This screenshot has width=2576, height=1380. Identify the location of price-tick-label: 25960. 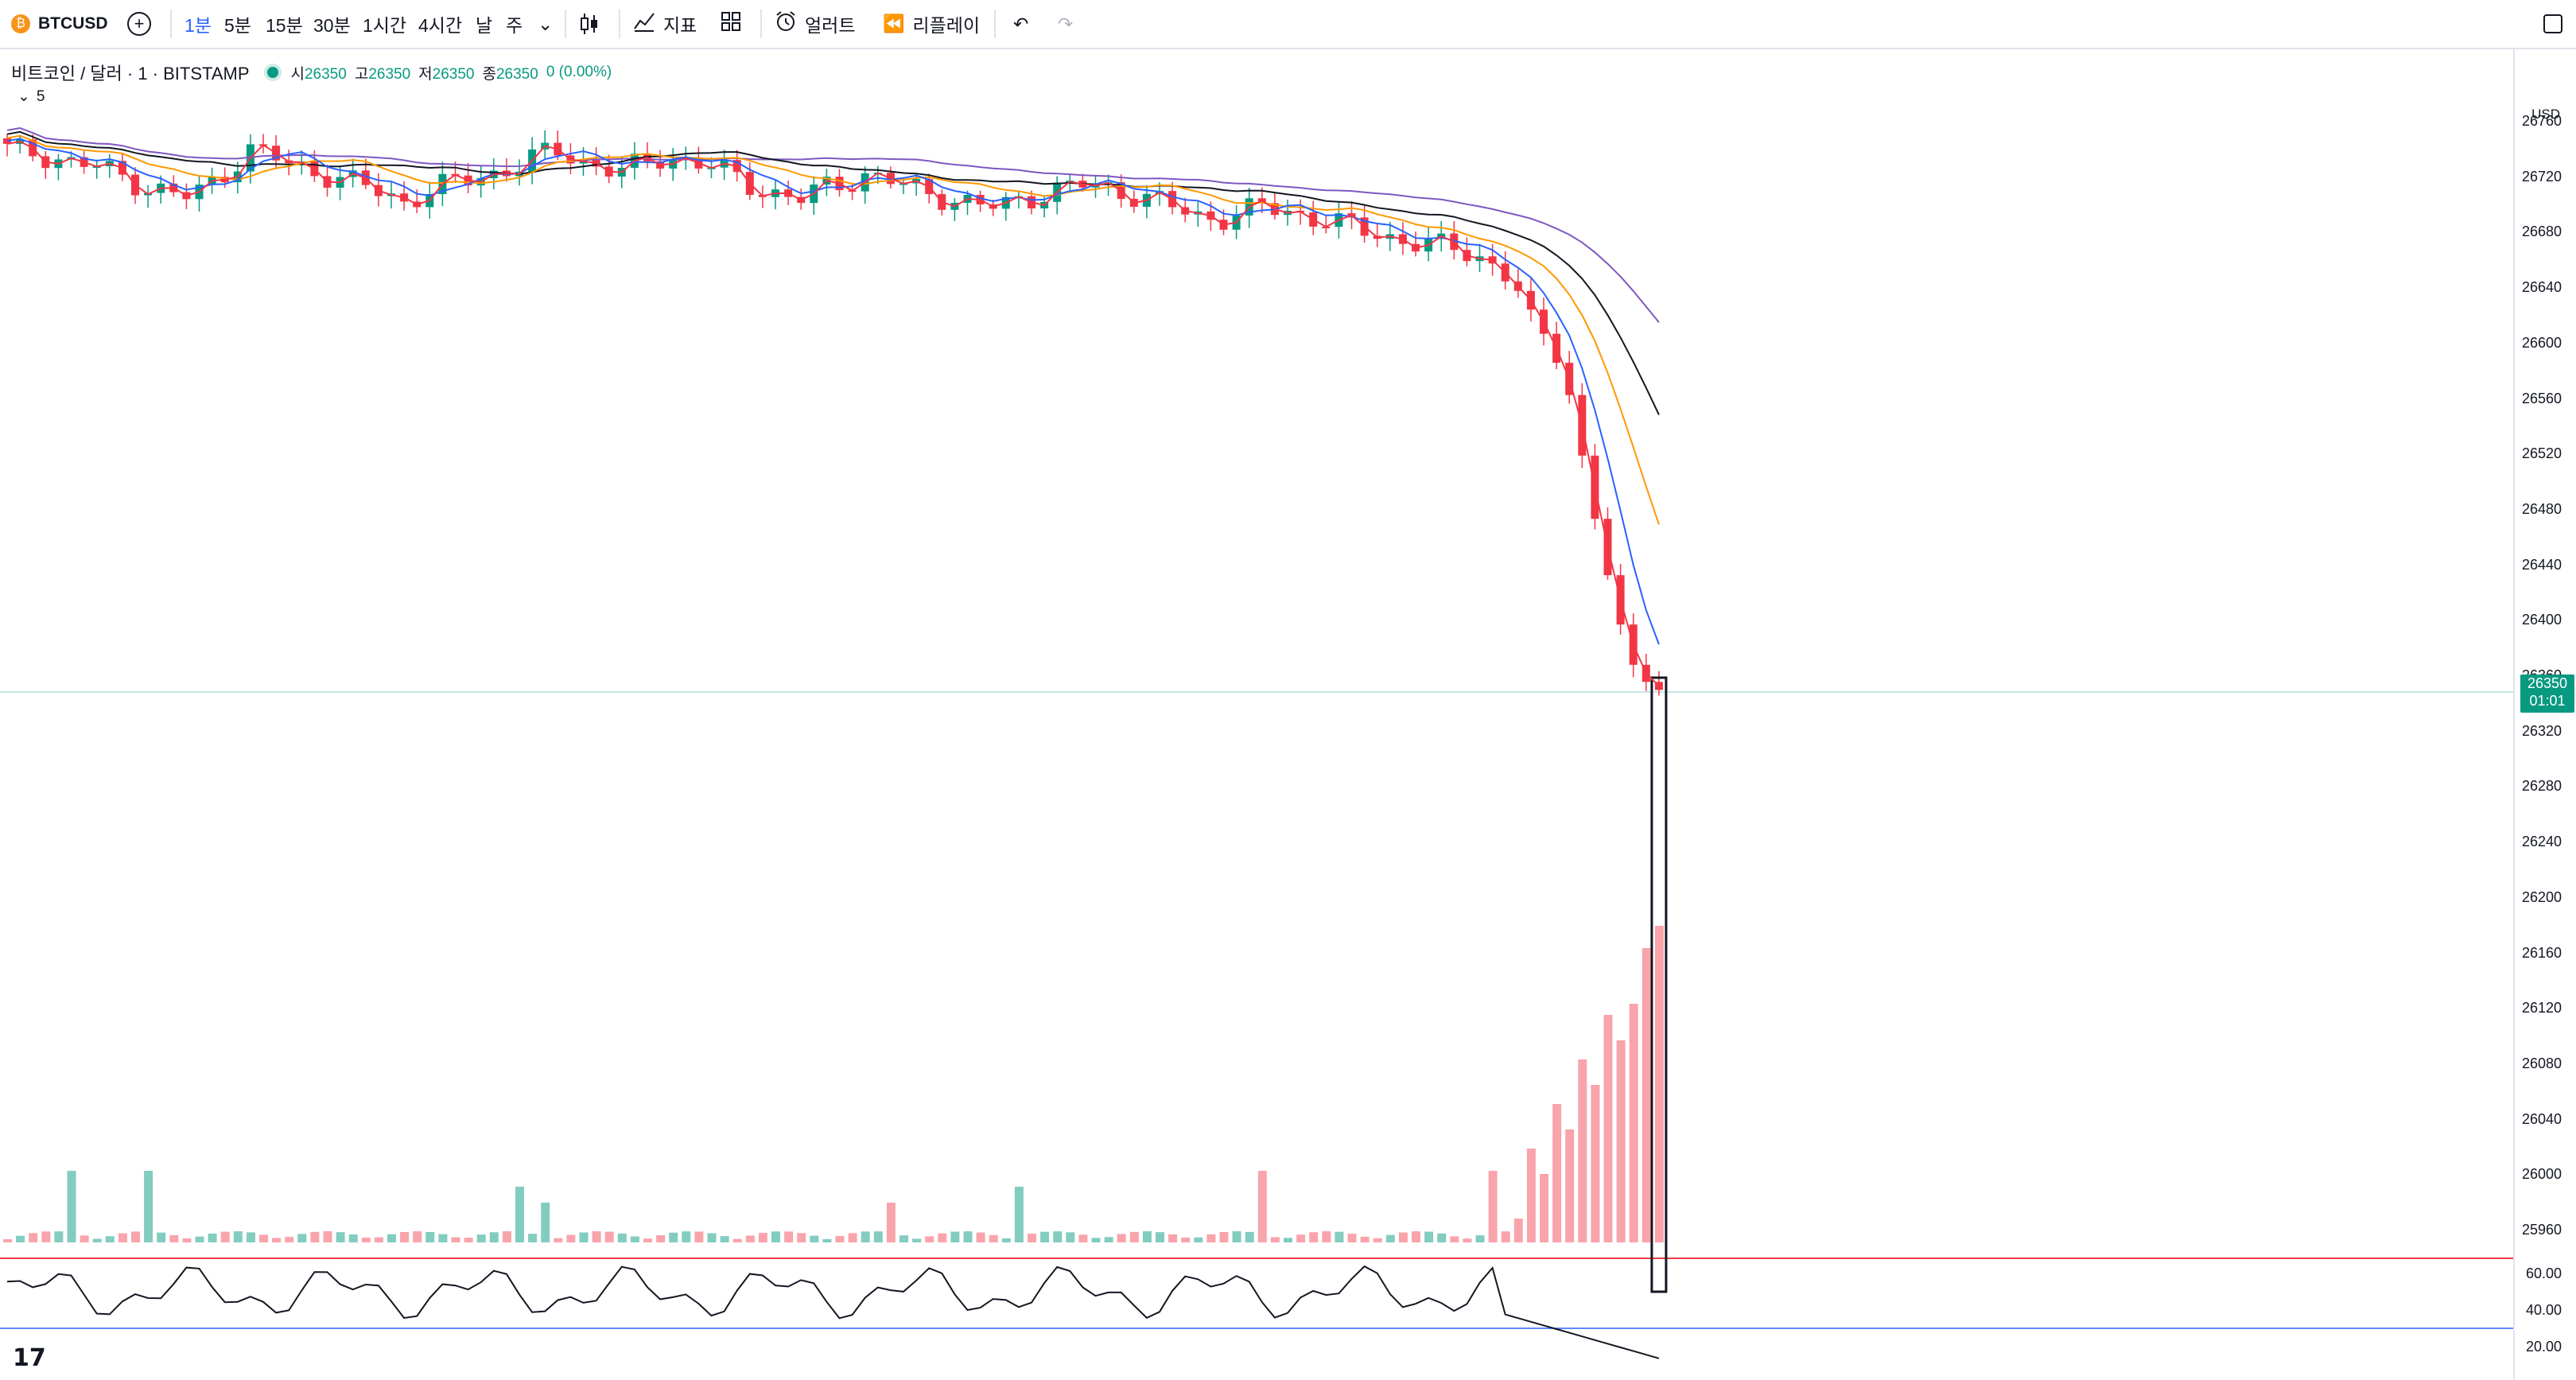
(2541, 1230).